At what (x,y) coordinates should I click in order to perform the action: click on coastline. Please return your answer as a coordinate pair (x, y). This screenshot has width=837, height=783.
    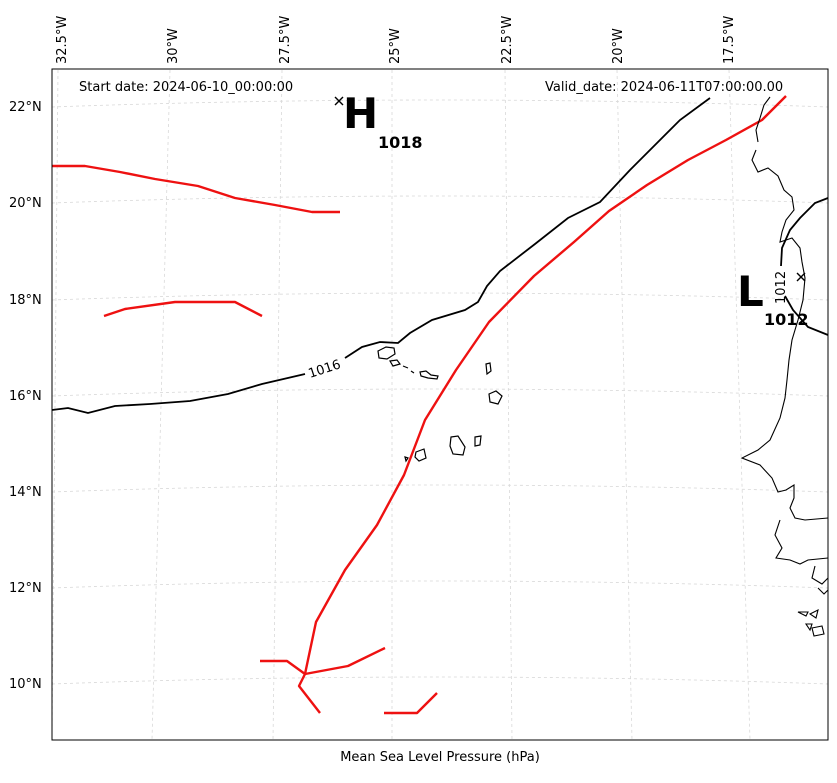
    Looking at the image, I should click on (784, 366).